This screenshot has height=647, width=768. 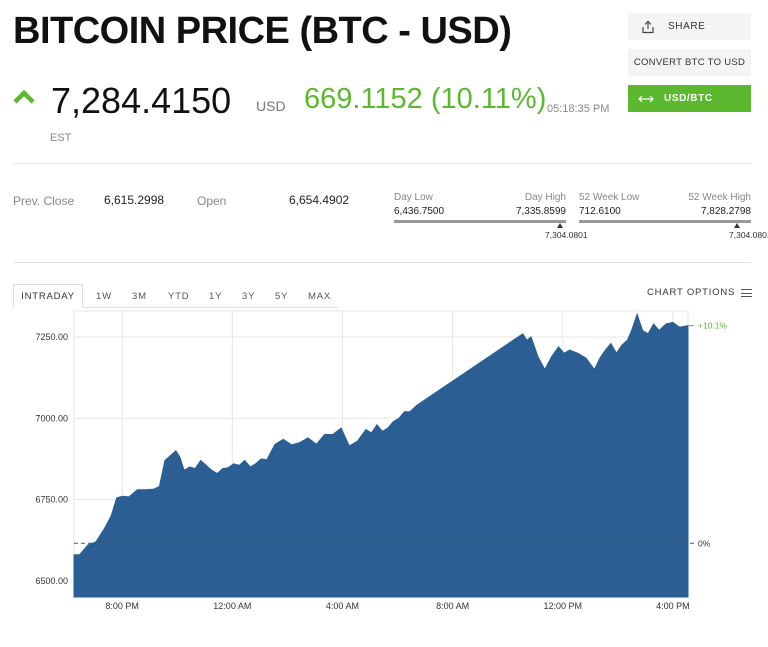 What do you see at coordinates (673, 606) in the screenshot?
I see `x-tick-label: 4:00 PM` at bounding box center [673, 606].